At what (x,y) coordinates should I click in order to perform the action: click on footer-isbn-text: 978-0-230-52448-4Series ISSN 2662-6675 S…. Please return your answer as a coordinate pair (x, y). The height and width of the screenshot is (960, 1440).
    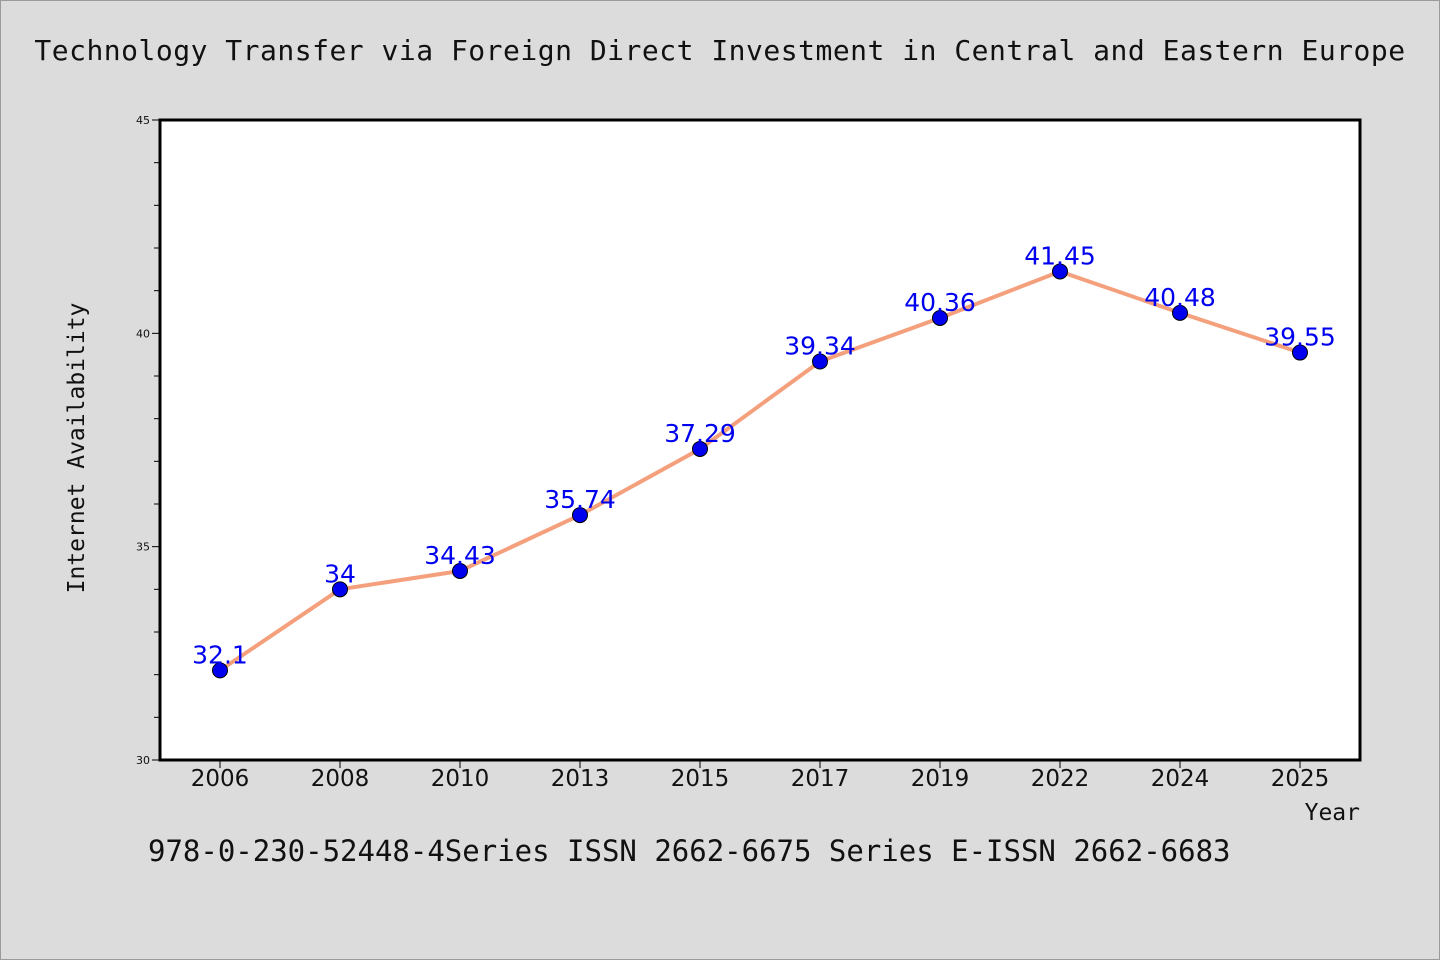
    Looking at the image, I should click on (689, 851).